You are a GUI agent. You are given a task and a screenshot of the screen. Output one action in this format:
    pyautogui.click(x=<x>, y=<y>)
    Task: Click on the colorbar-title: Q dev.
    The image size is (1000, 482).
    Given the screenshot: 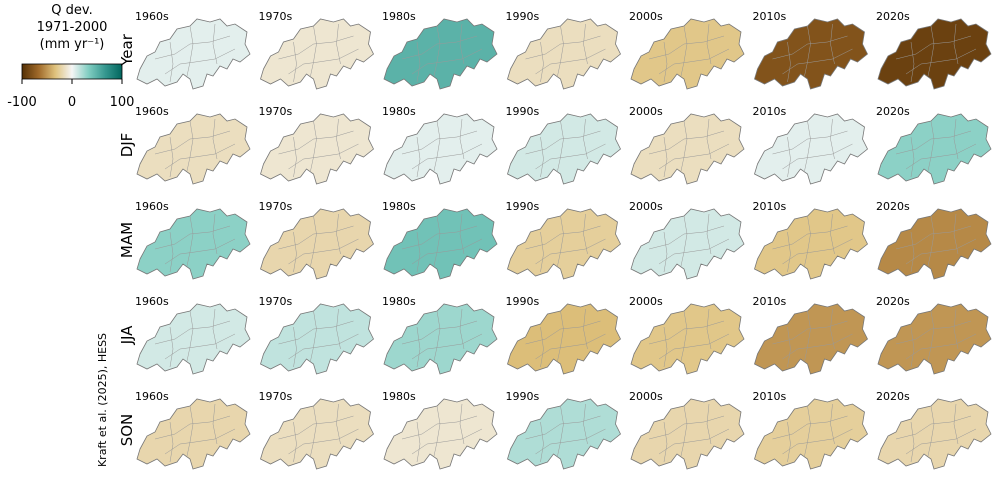 What is the action you would take?
    pyautogui.click(x=71, y=10)
    